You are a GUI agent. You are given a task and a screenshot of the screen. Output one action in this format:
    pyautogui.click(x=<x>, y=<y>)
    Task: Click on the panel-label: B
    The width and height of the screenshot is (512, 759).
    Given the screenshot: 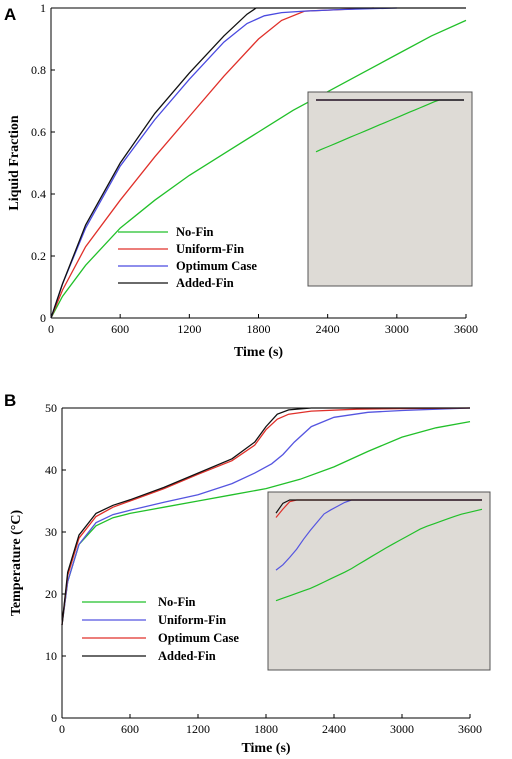 What is the action you would take?
    pyautogui.click(x=10, y=400)
    